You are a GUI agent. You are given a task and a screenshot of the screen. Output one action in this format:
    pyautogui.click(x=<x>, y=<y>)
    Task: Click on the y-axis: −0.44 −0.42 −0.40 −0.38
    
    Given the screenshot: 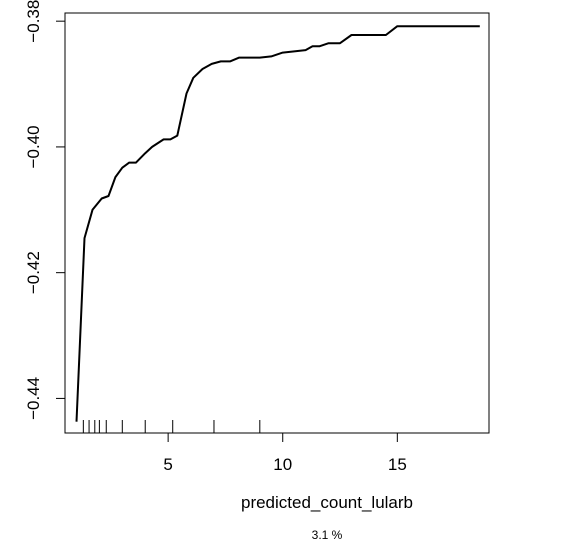 What is the action you would take?
    pyautogui.click(x=45, y=210)
    